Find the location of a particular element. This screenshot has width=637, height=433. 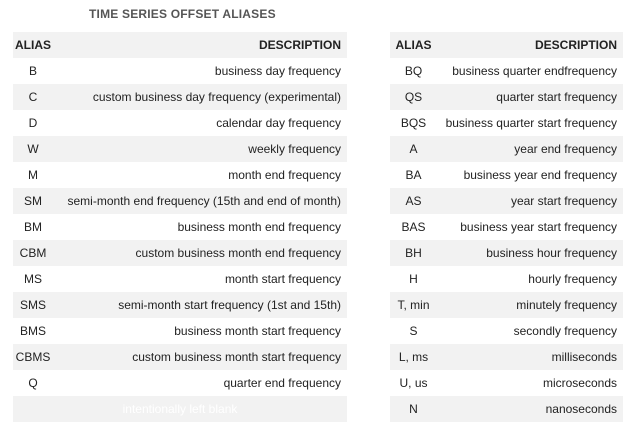

blank-row-note: intentionally left blank is located at coordinates (180, 409).